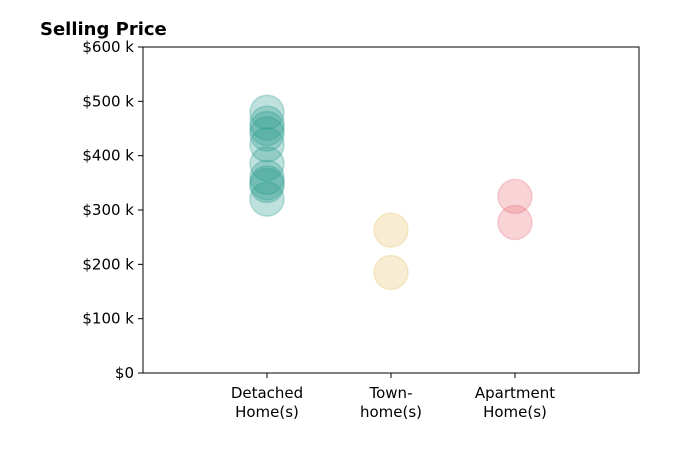 The image size is (679, 462). I want to click on y-tick-label: $400 k, so click(108, 156).